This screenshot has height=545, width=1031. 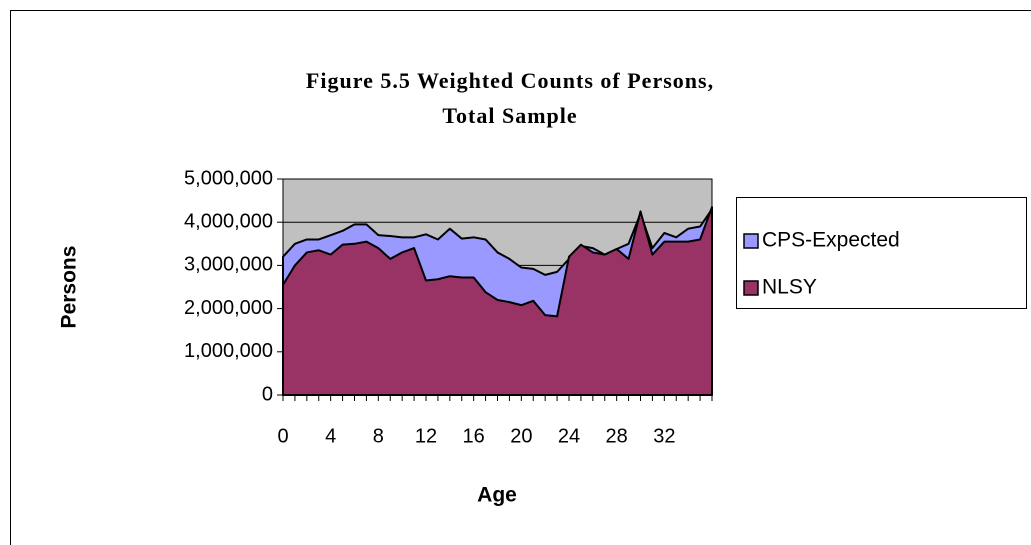 I want to click on x-axis-label: Age, so click(x=497, y=495).